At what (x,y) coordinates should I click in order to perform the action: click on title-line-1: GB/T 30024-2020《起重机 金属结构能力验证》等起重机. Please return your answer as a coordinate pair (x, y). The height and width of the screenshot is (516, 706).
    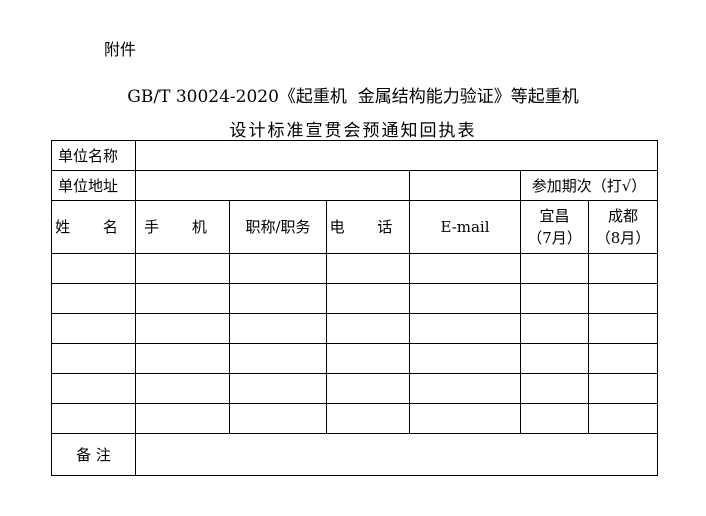
    Looking at the image, I should click on (353, 97).